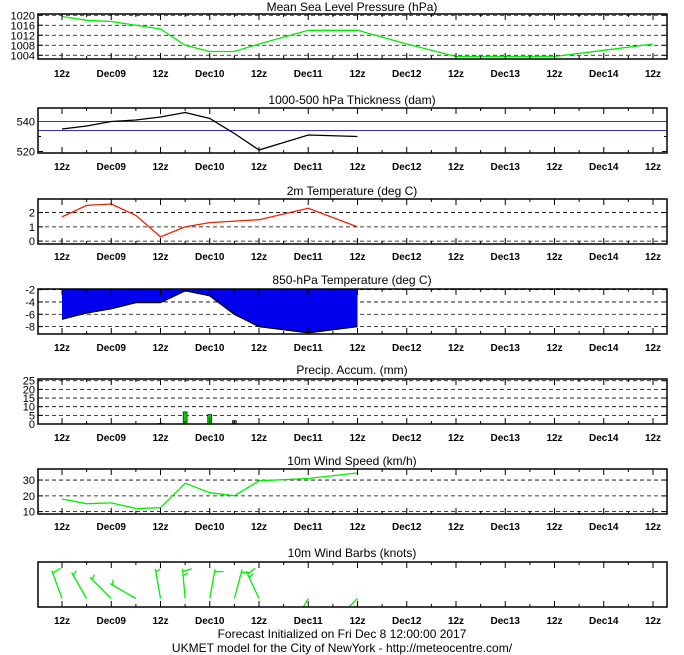 This screenshot has height=655, width=684. I want to click on y-tick-label: 1012, so click(23, 36).